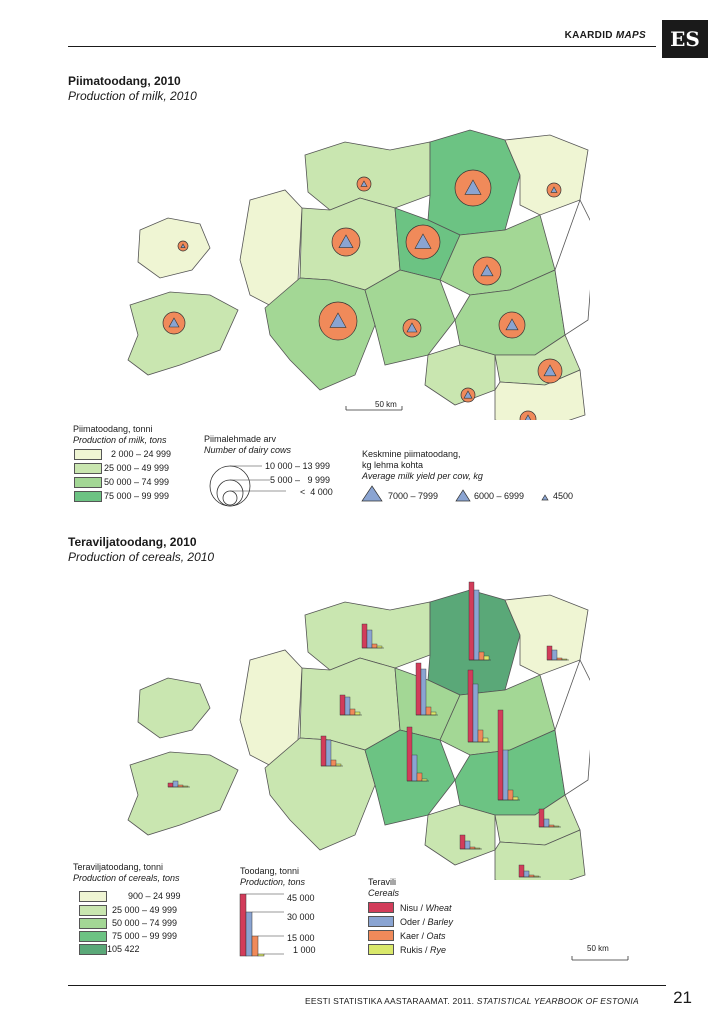 This screenshot has height=1035, width=728. What do you see at coordinates (174, 708) in the screenshot?
I see `cereal-region-hiiumaa` at bounding box center [174, 708].